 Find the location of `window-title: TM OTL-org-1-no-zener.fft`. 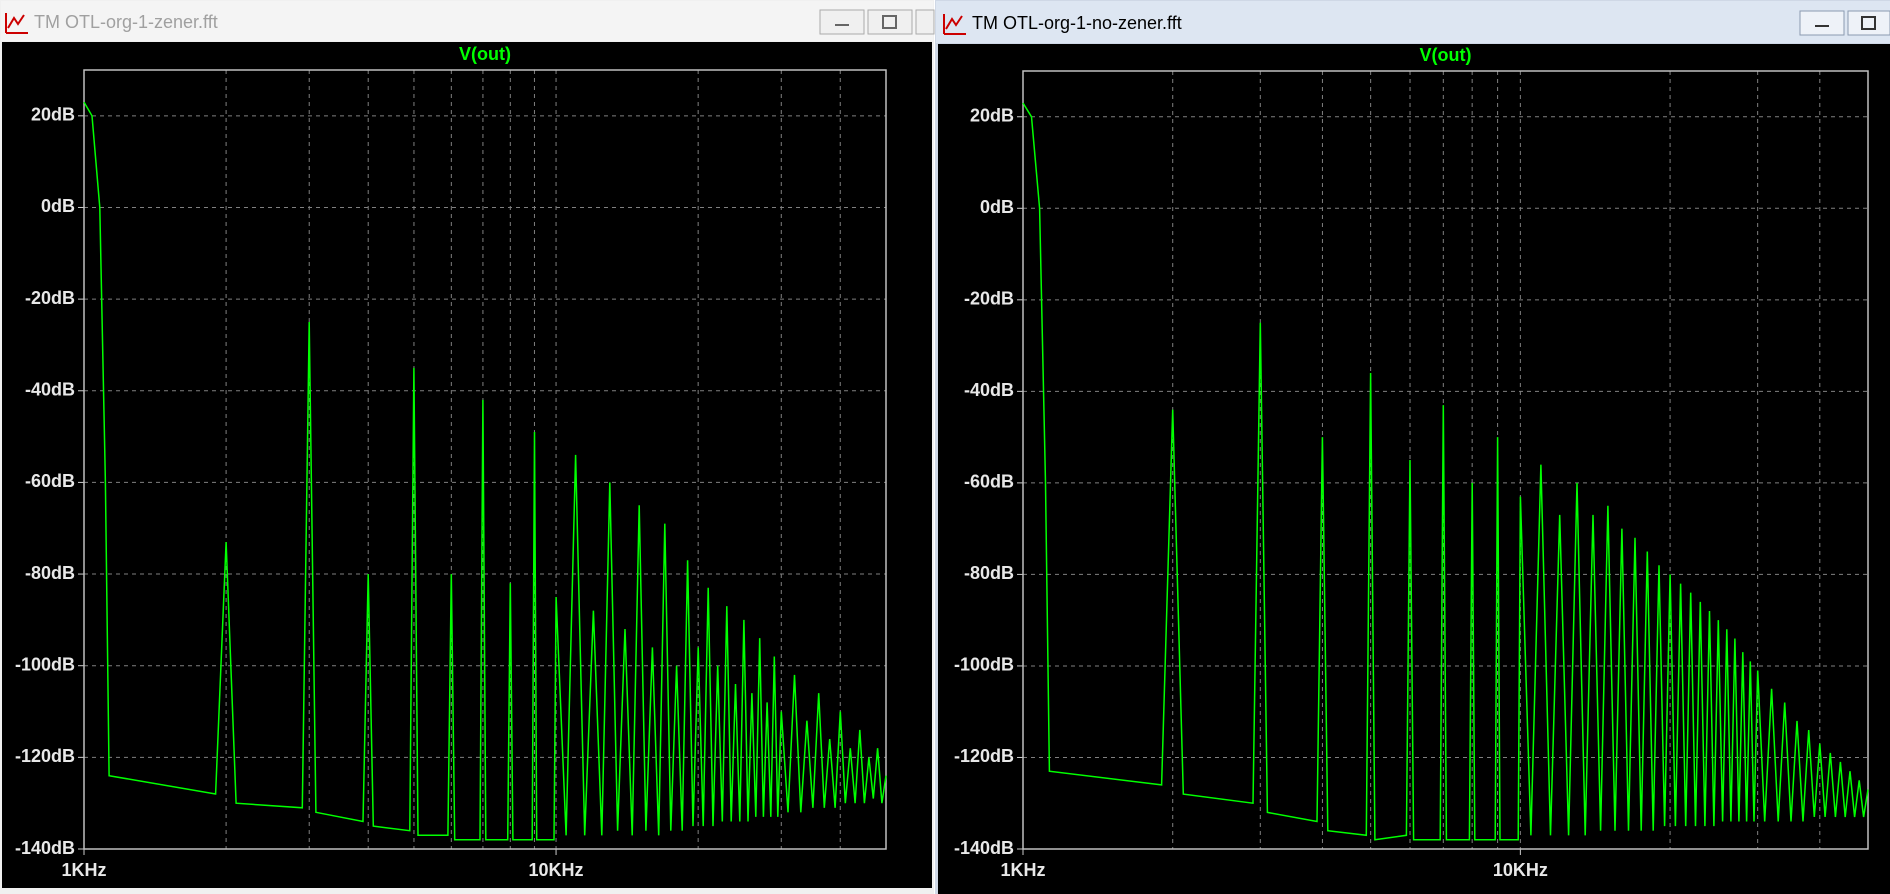

window-title: TM OTL-org-1-no-zener.fft is located at coordinates (1077, 23).